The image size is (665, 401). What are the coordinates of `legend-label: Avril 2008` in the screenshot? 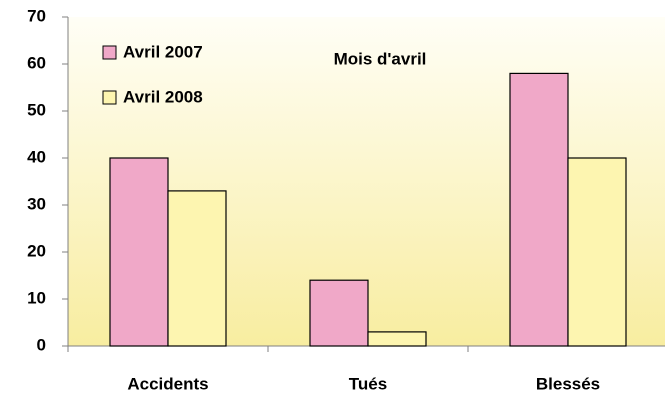 It's located at (163, 96).